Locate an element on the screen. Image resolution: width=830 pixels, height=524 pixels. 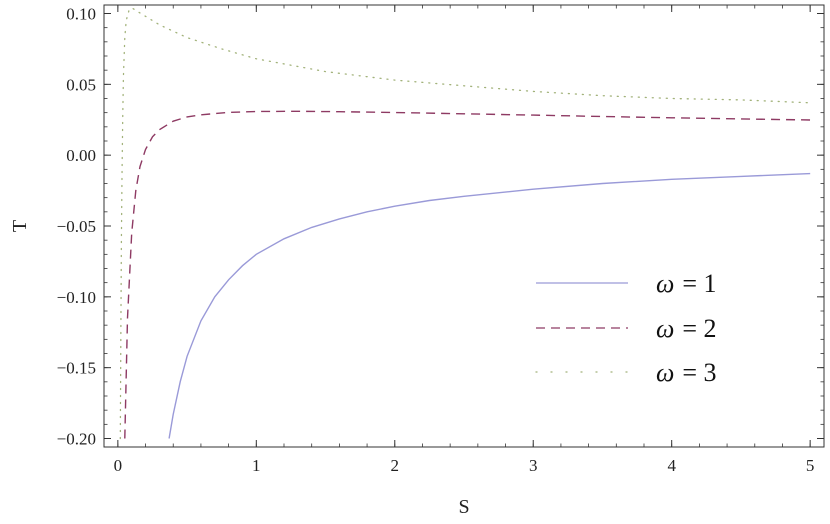
x-tick-label: 1 is located at coordinates (256, 465).